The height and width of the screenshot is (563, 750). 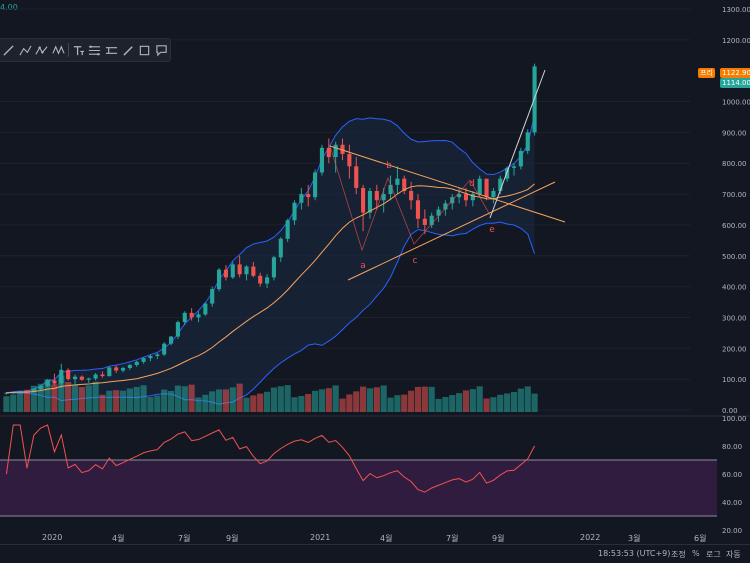 I want to click on measure-tool-icon, so click(x=111, y=50).